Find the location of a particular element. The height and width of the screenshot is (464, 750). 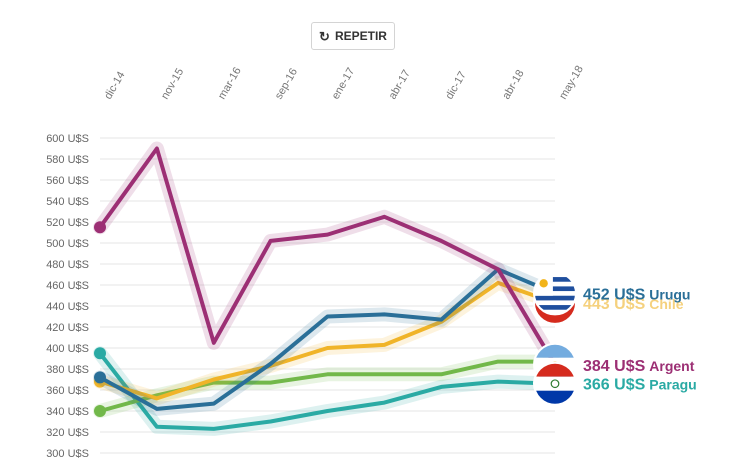

x-tick-label: dic-17 is located at coordinates (455, 86).